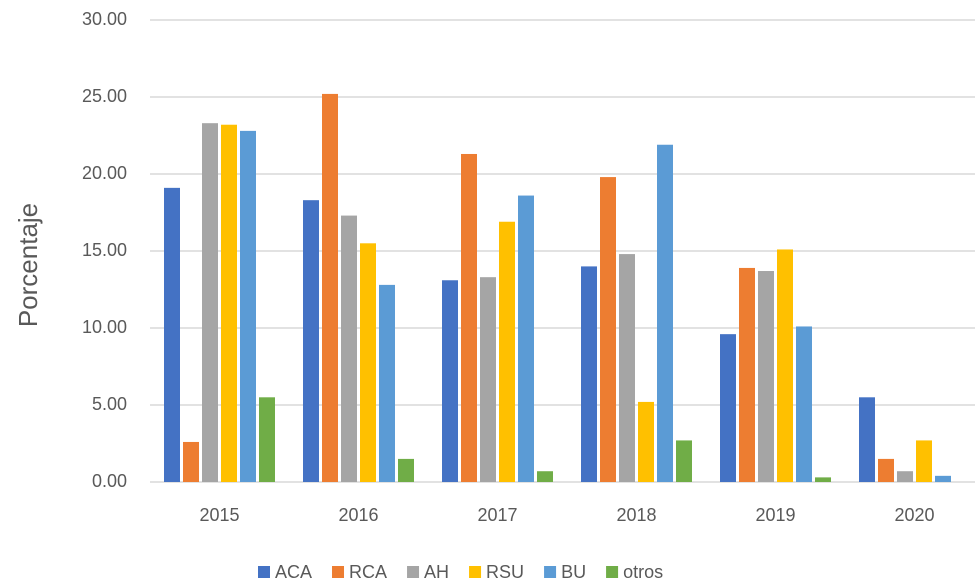  Describe the element at coordinates (28, 265) in the screenshot. I see `y-axis-label: Porcentaje` at that location.